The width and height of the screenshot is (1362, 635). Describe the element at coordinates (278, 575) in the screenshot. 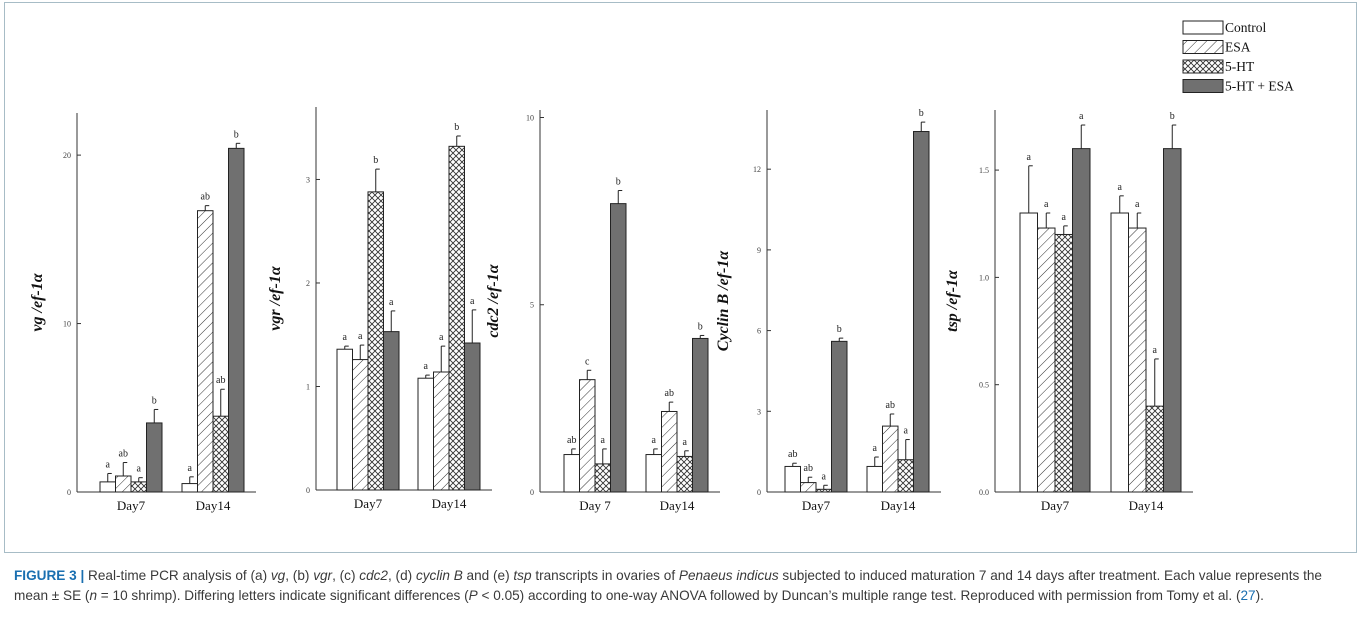

I see `caption-fragment: vg` at that location.